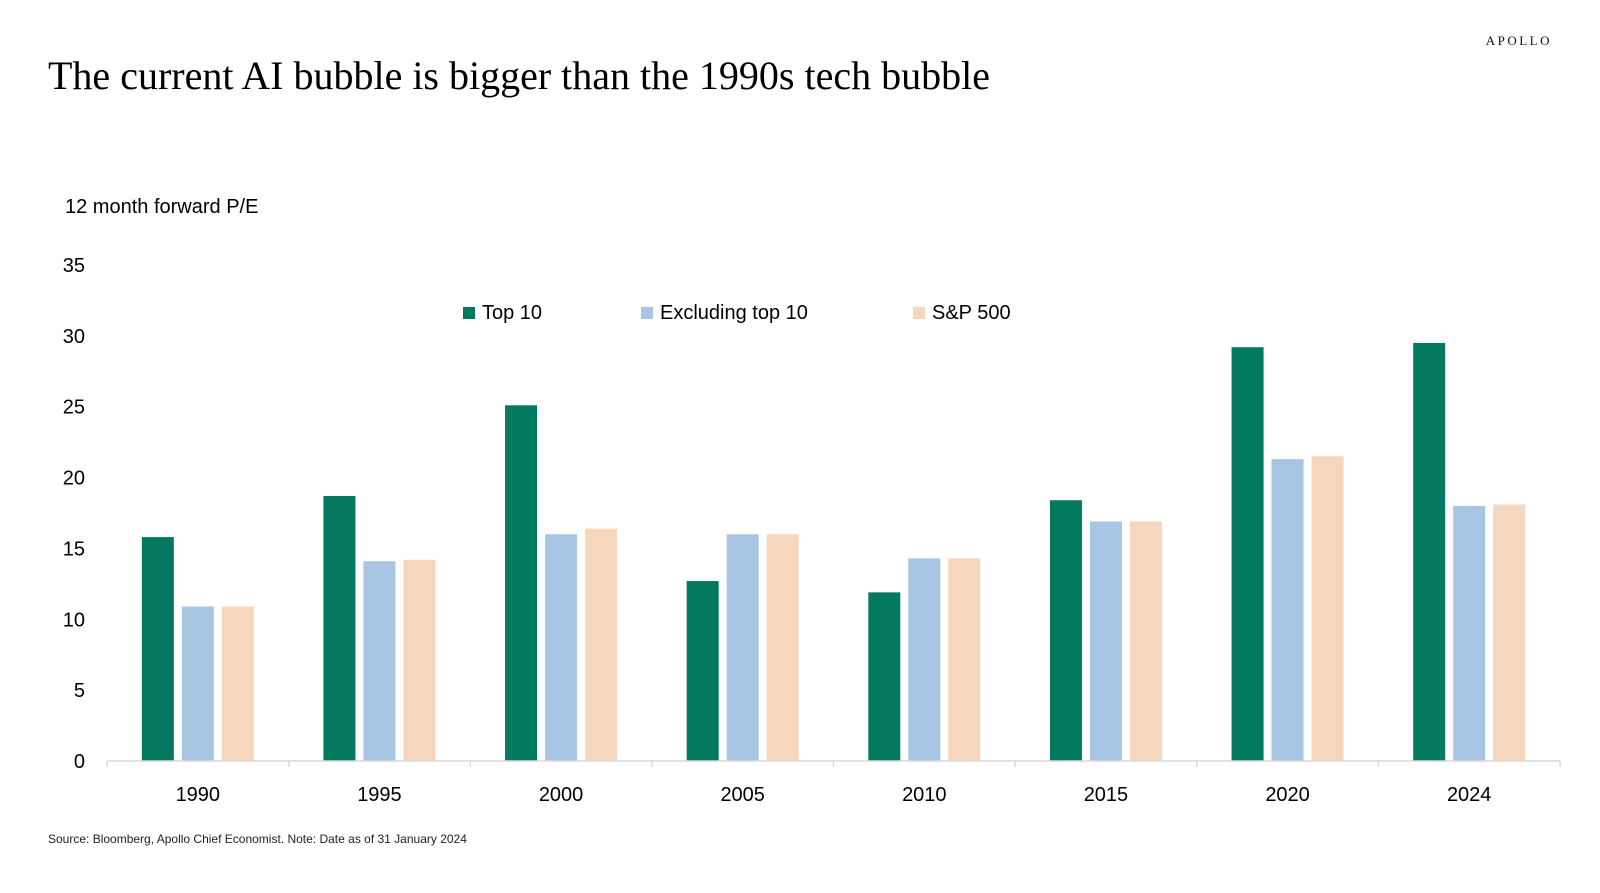 The width and height of the screenshot is (1600, 893). What do you see at coordinates (1287, 795) in the screenshot?
I see `x-tick-label: 2020` at bounding box center [1287, 795].